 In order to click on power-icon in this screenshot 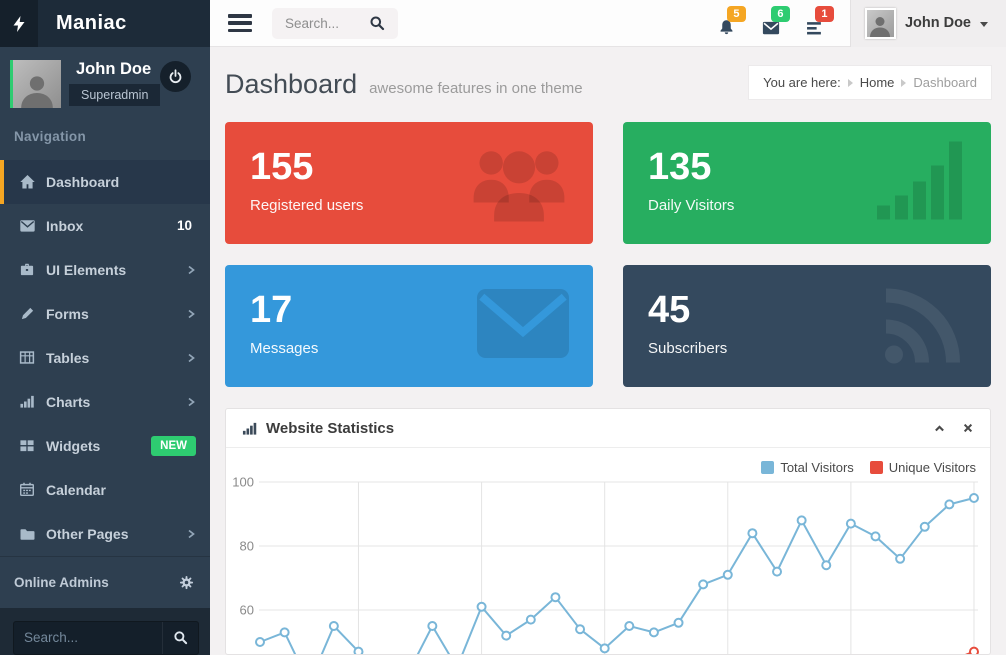, I will do `click(175, 76)`.